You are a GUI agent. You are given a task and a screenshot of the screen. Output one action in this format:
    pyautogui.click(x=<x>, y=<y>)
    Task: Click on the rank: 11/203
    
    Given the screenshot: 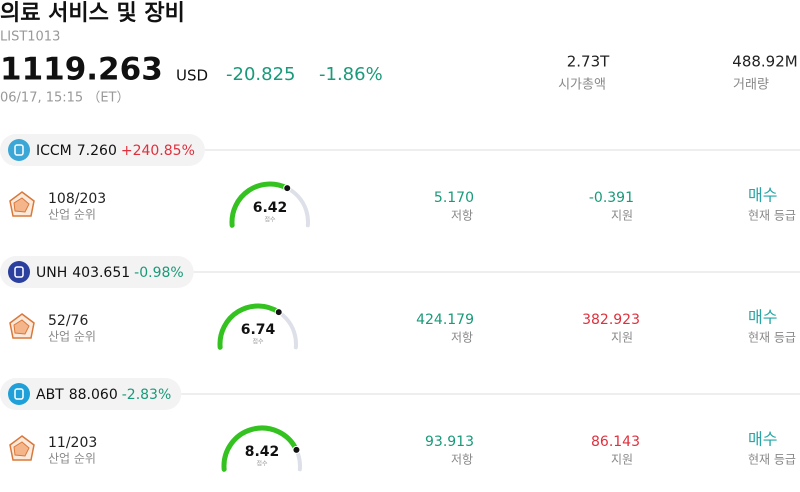 What is the action you would take?
    pyautogui.click(x=72, y=443)
    